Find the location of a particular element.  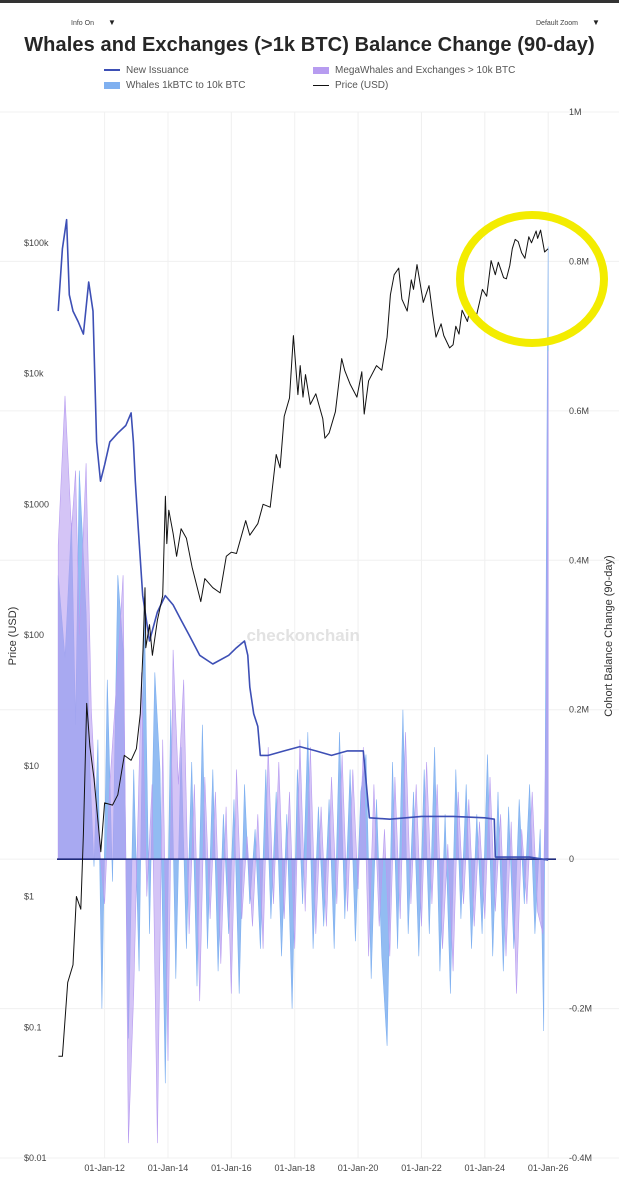

info-toggle-dropdown: Info On ▼ is located at coordinates (93, 22).